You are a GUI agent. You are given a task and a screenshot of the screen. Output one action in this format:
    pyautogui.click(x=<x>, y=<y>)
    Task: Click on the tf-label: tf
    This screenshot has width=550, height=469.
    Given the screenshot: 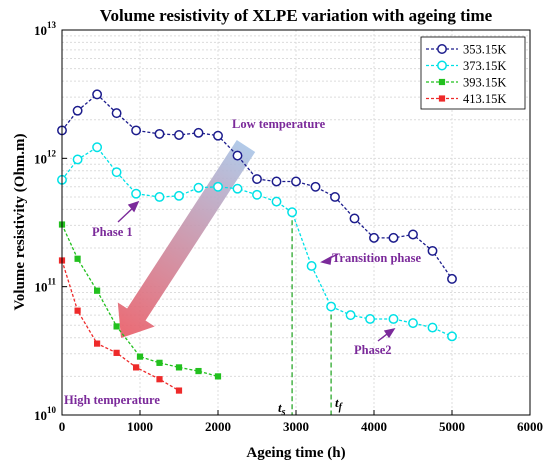 What is the action you would take?
    pyautogui.click(x=339, y=404)
    